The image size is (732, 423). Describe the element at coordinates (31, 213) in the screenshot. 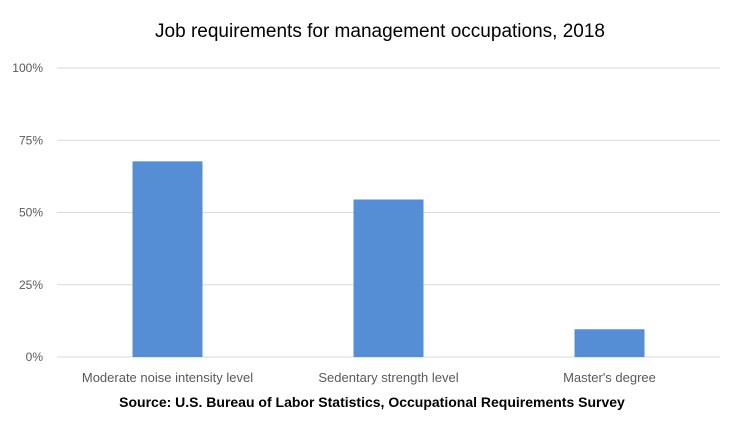

I see `y-tick-label: 50%` at that location.